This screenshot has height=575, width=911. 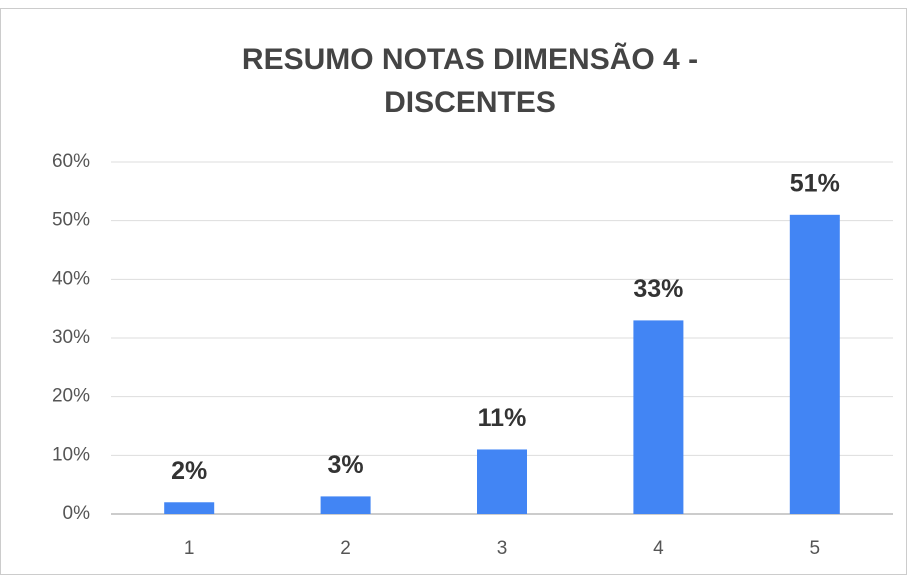 What do you see at coordinates (71, 337) in the screenshot?
I see `y-tick-label: 30%` at bounding box center [71, 337].